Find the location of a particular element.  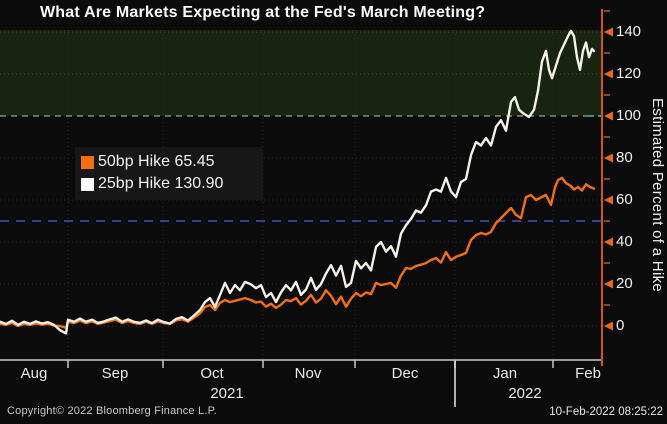

y-tick-label: 40 is located at coordinates (624, 241).